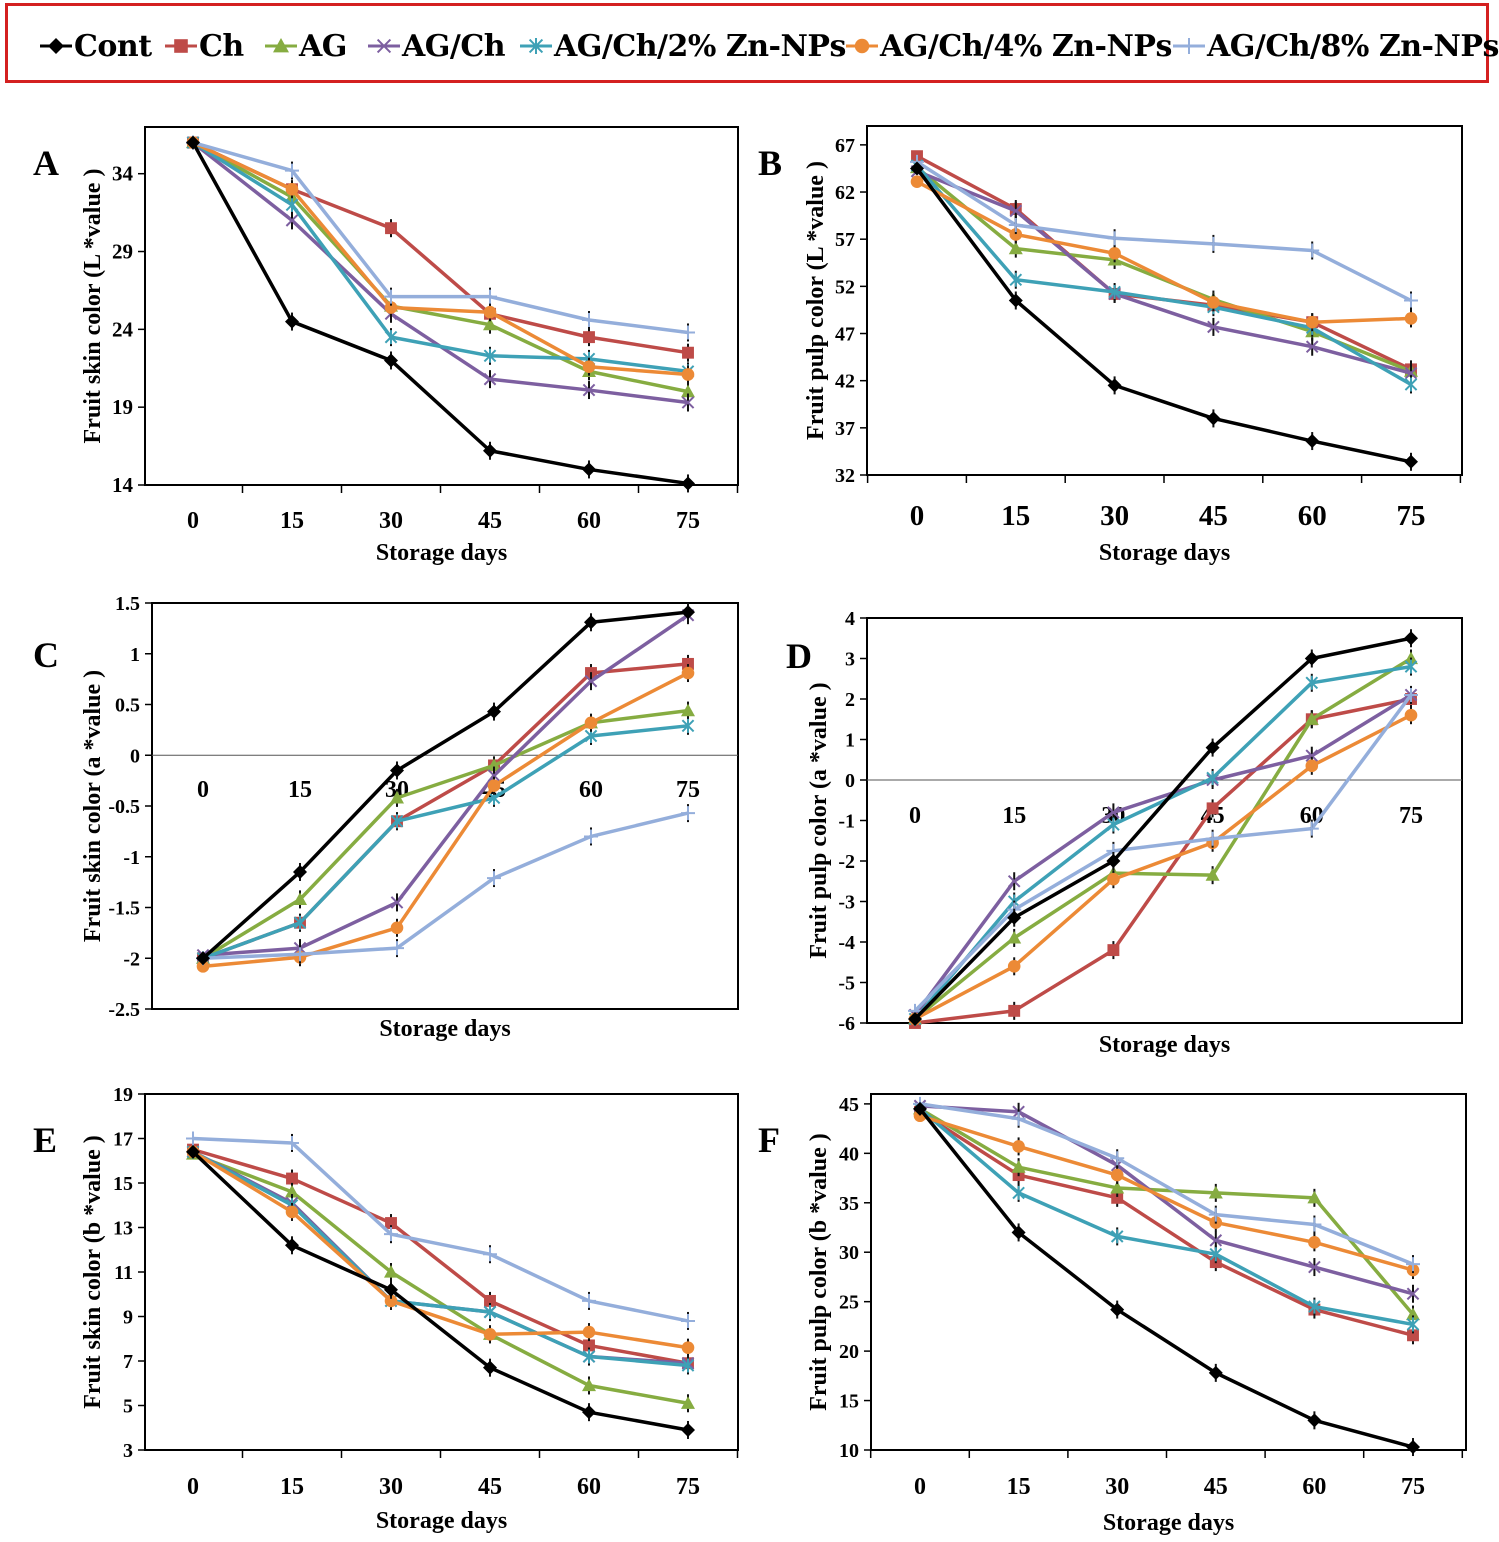 This screenshot has height=1542, width=1499. I want to click on y-tick-label: 0, so click(135, 756).